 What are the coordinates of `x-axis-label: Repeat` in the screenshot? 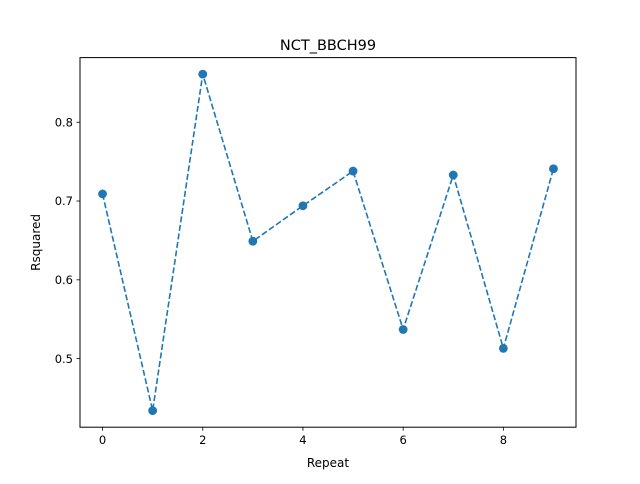 It's located at (328, 463).